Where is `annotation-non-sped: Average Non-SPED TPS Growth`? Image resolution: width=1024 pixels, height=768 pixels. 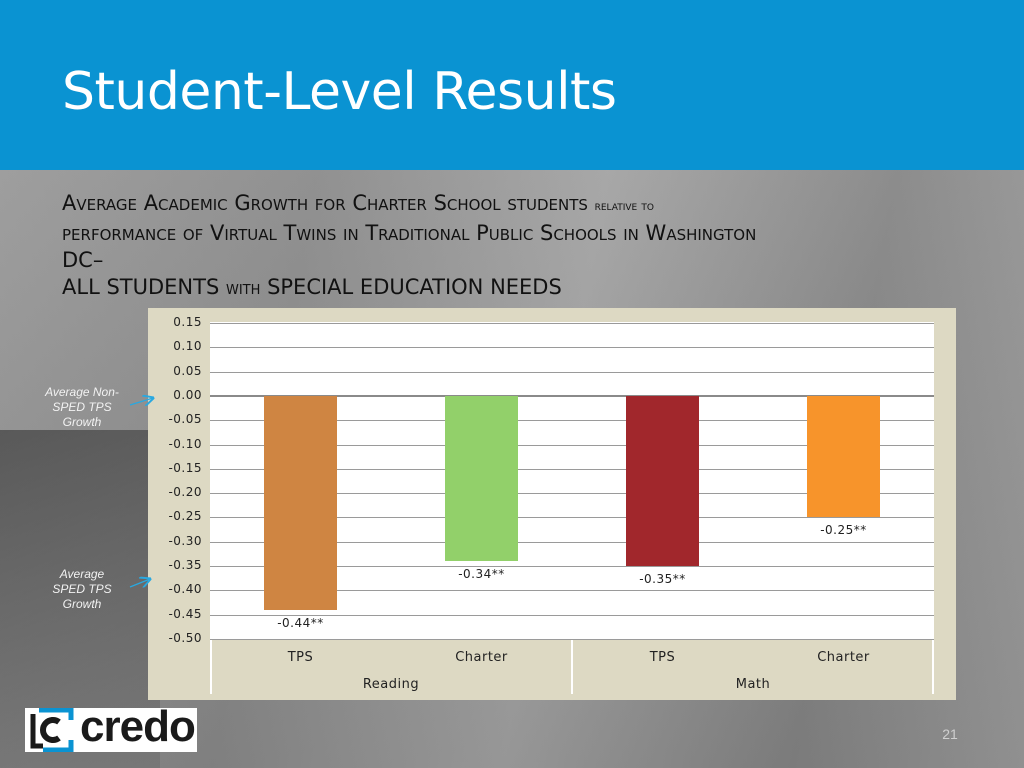
annotation-non-sped: Average Non-SPED TPS Growth is located at coordinates (82, 407).